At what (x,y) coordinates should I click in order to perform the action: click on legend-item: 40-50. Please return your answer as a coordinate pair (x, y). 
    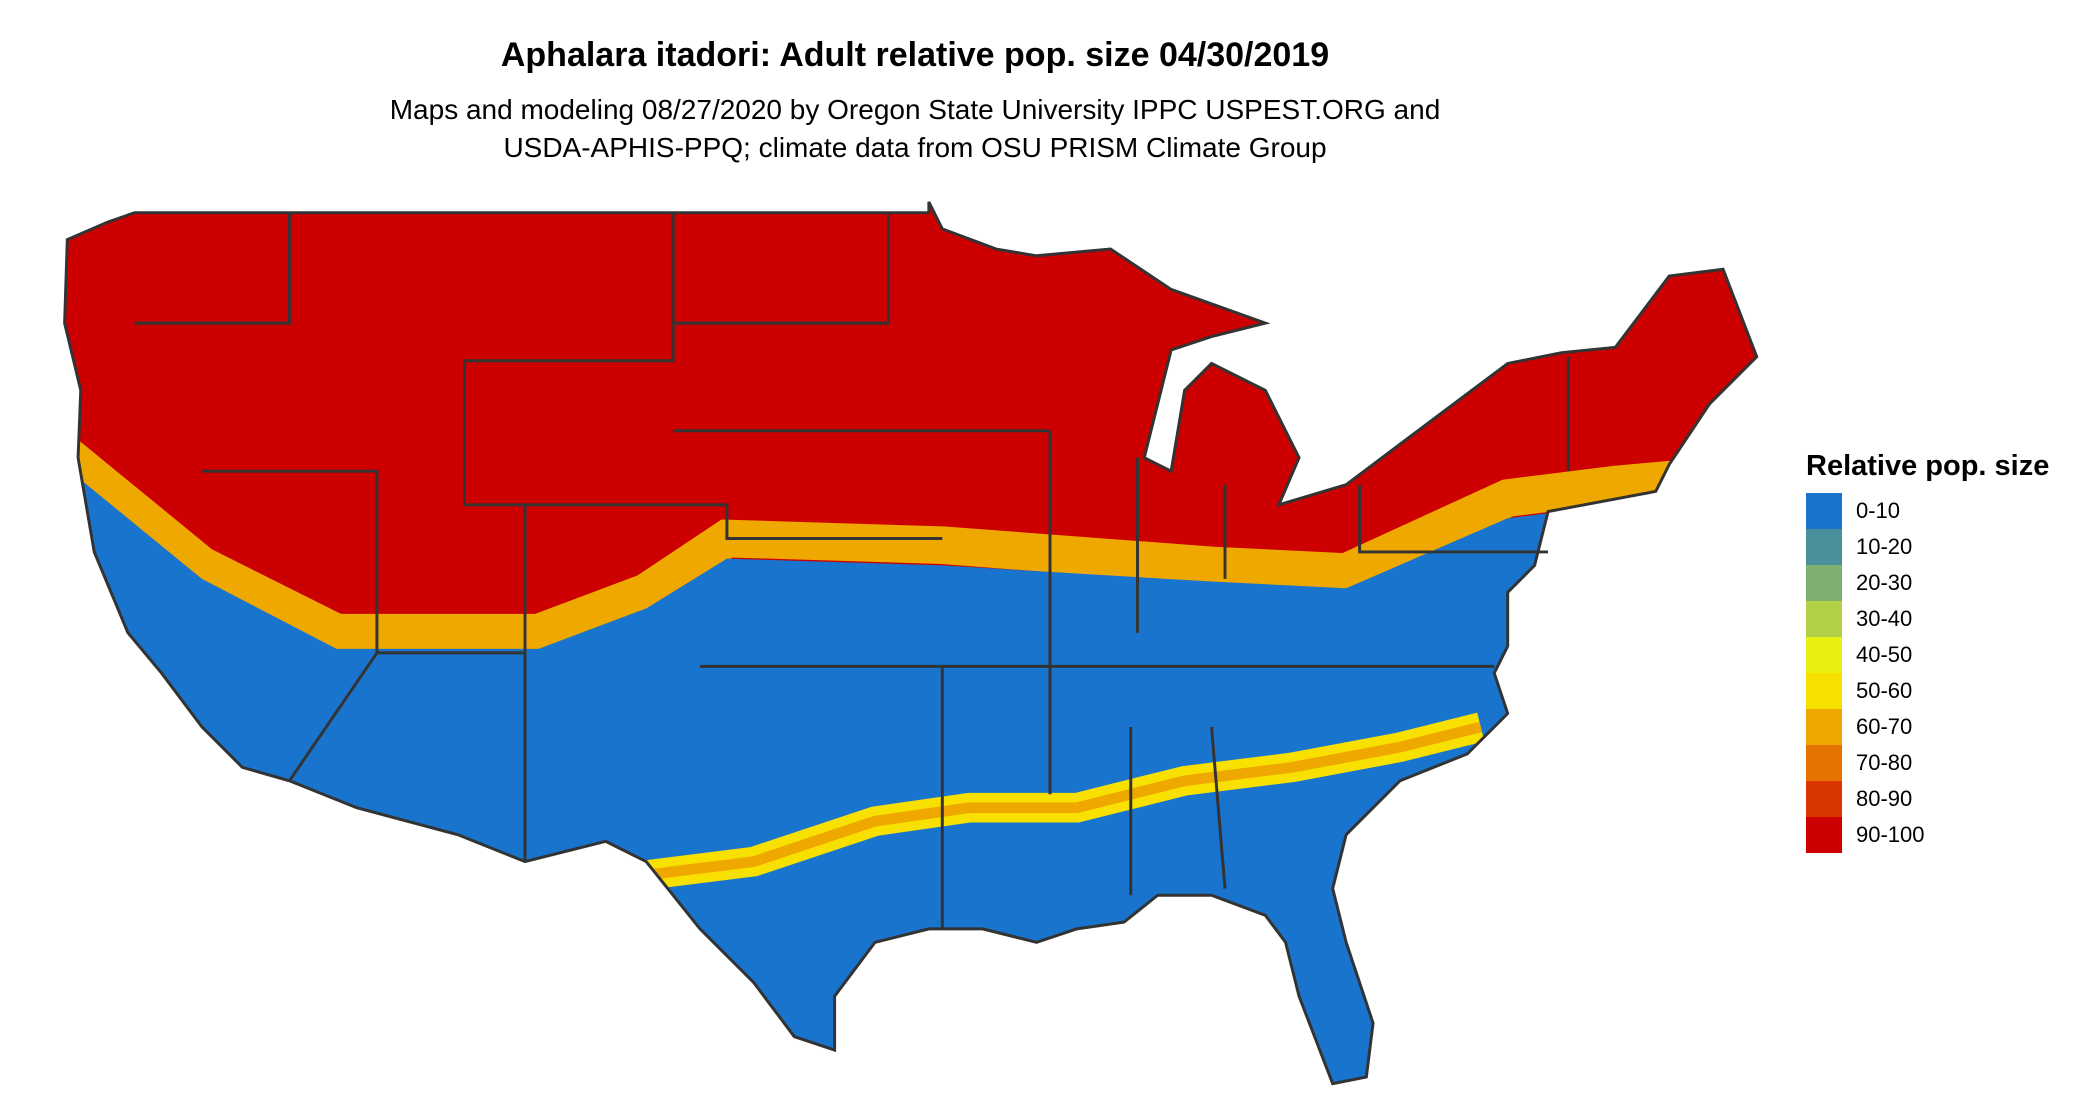
    Looking at the image, I should click on (1927, 655).